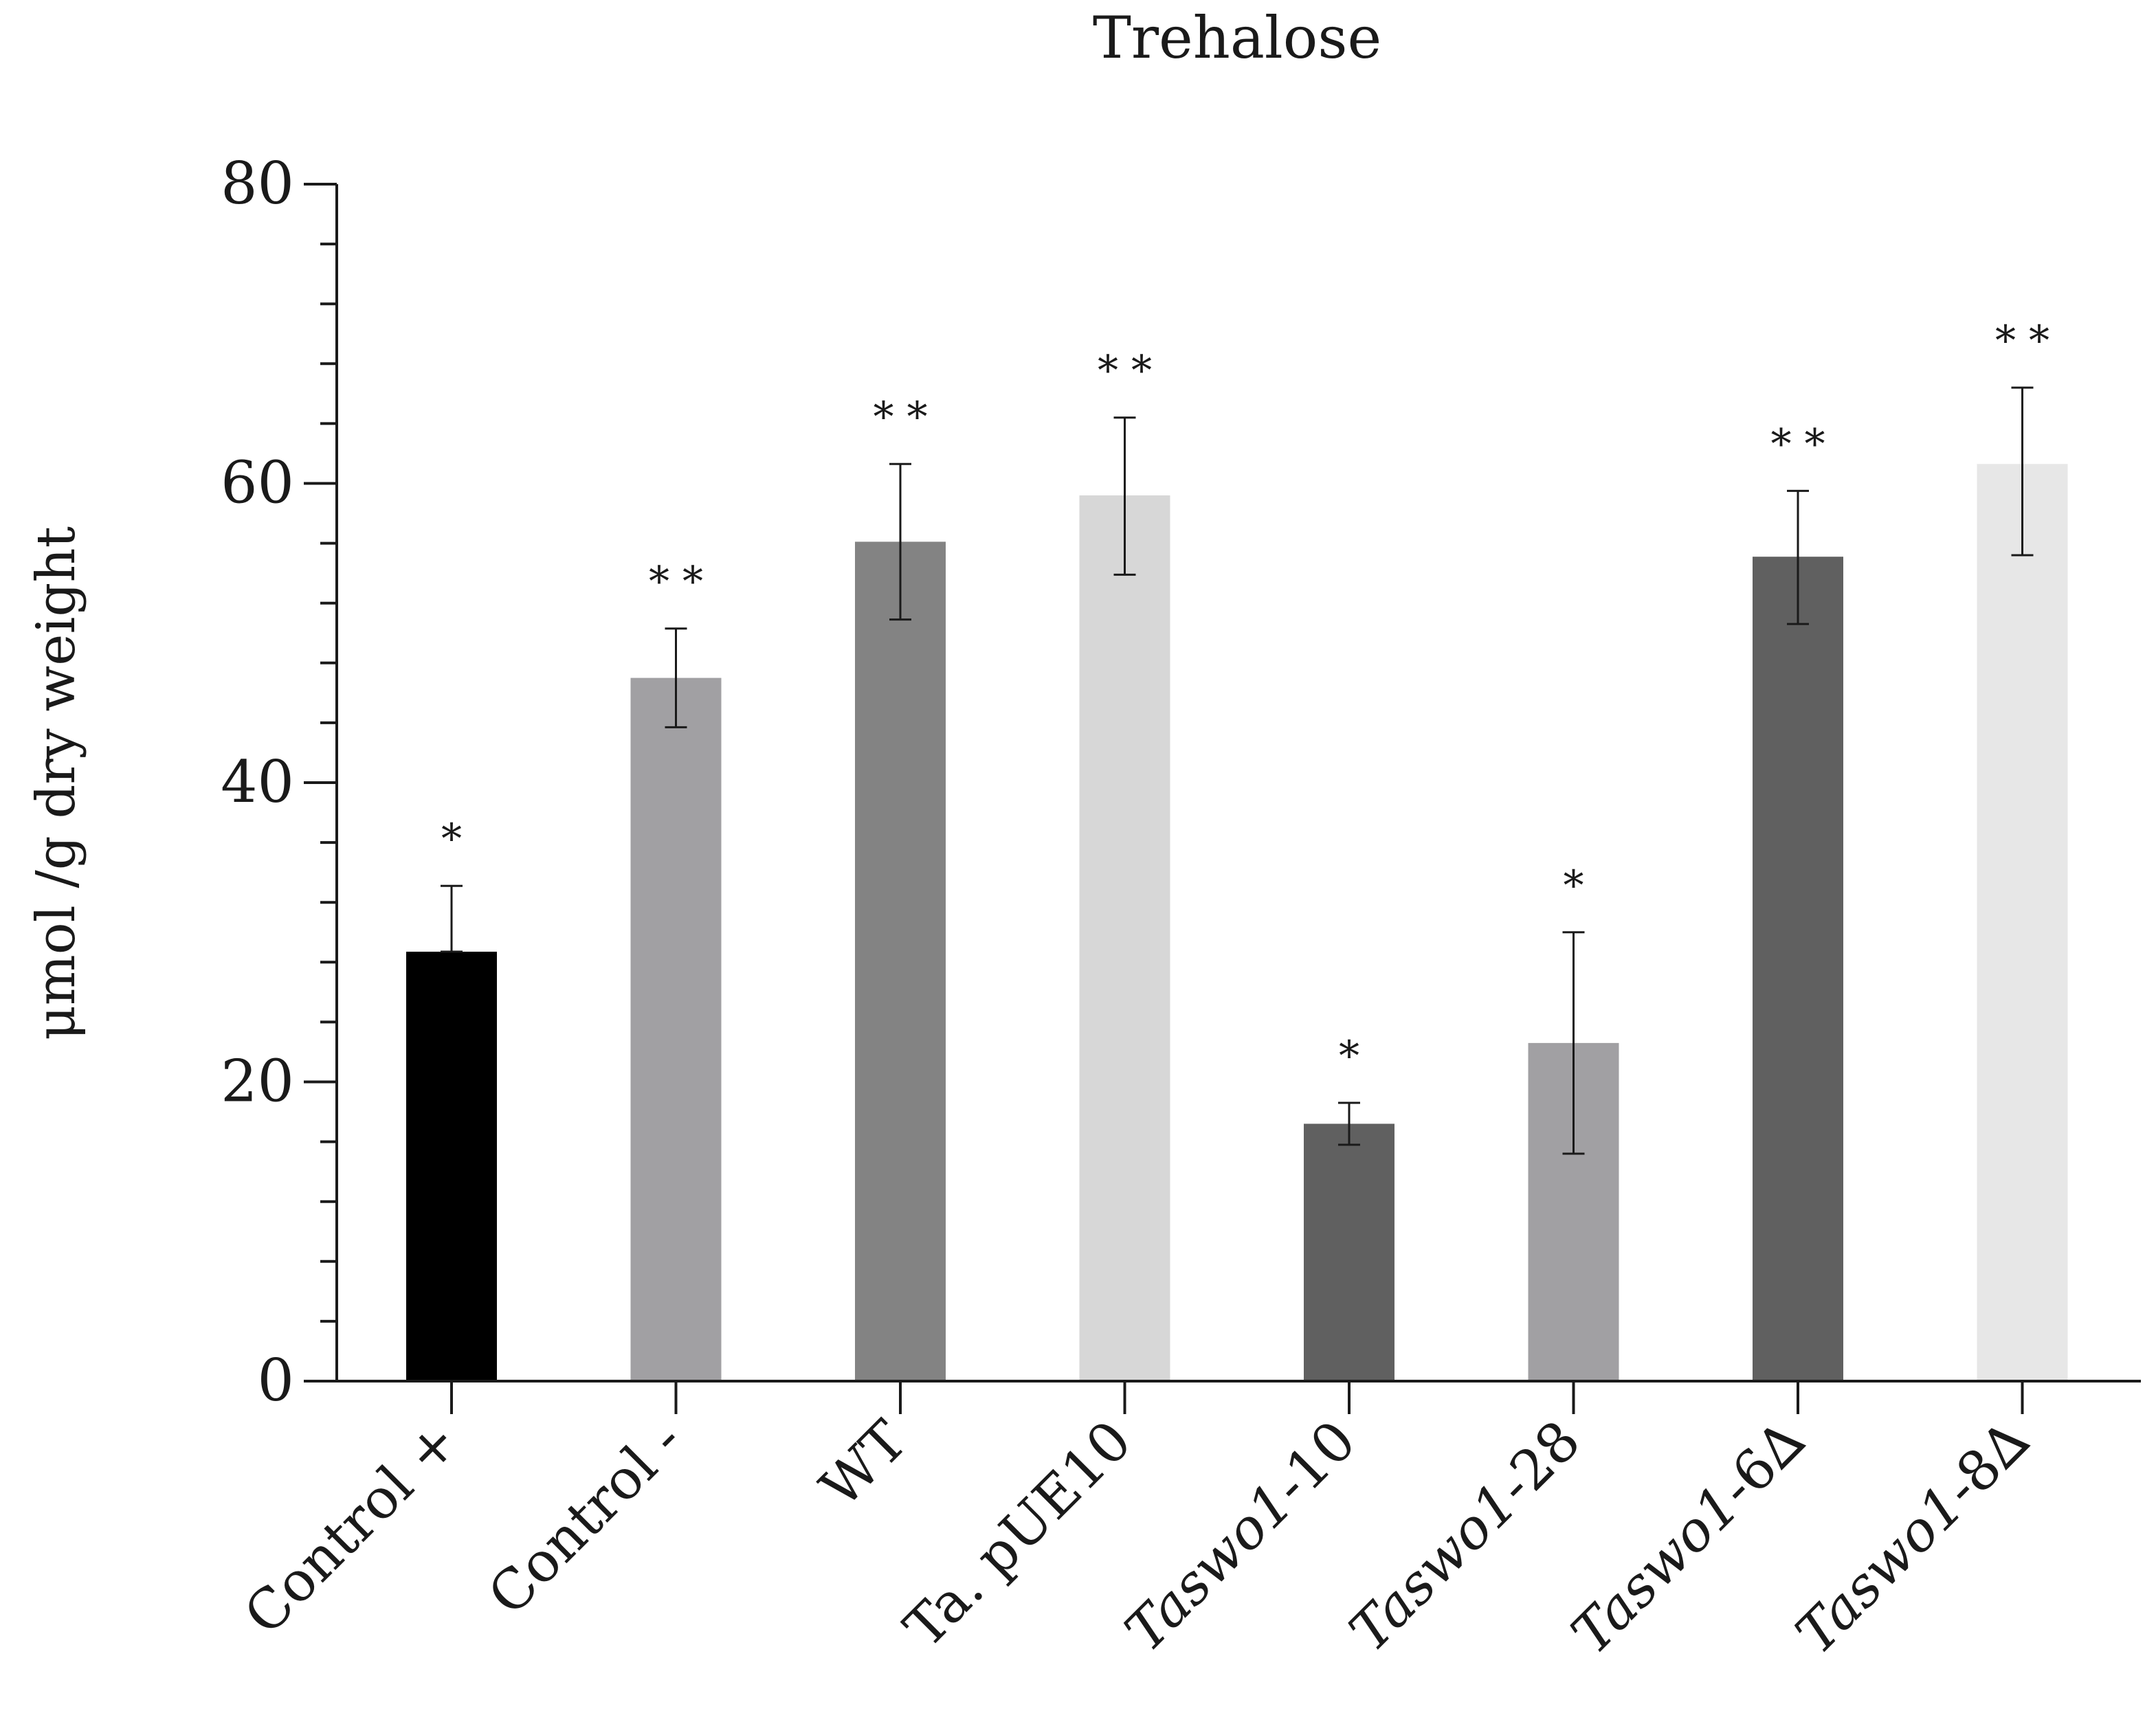  I want to click on x-tick-label-prefix-5: Taswo1, so click(1209, 1567).